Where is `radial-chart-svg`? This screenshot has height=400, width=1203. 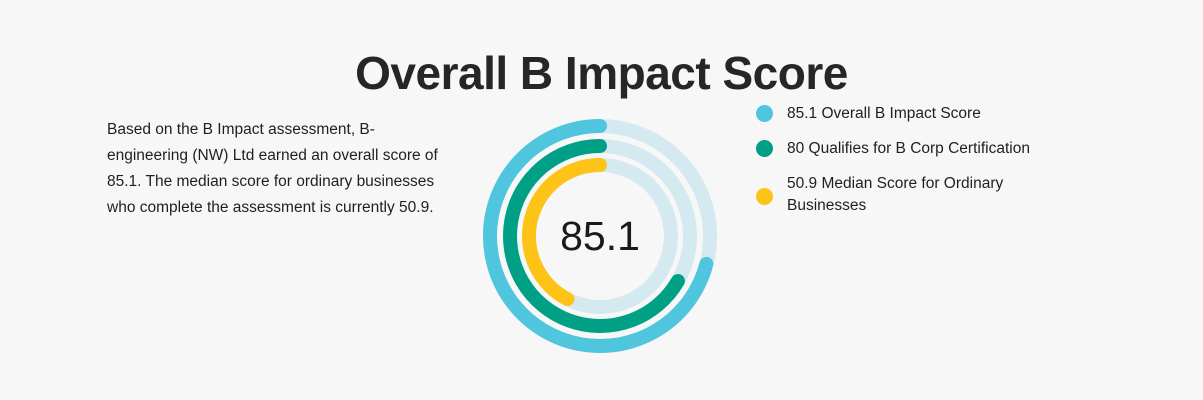 radial-chart-svg is located at coordinates (600, 236).